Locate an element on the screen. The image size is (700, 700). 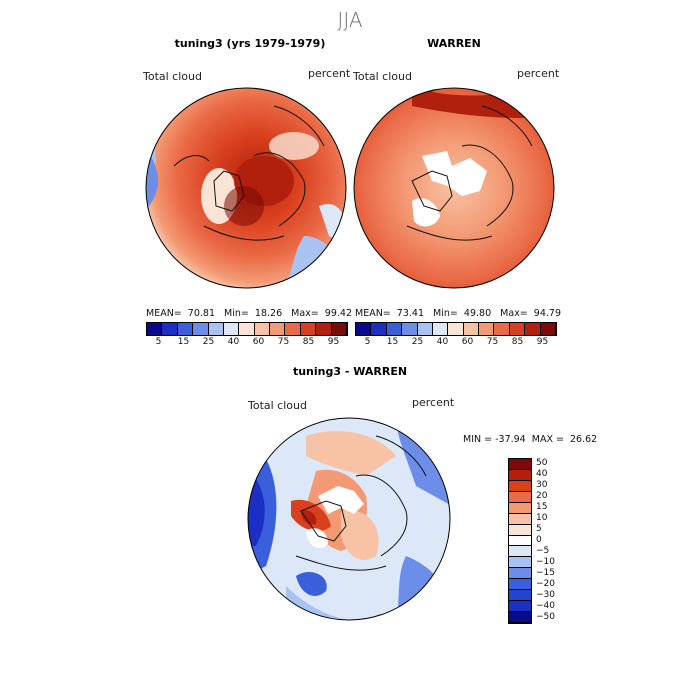
panel3-units: percent is located at coordinates (433, 402).